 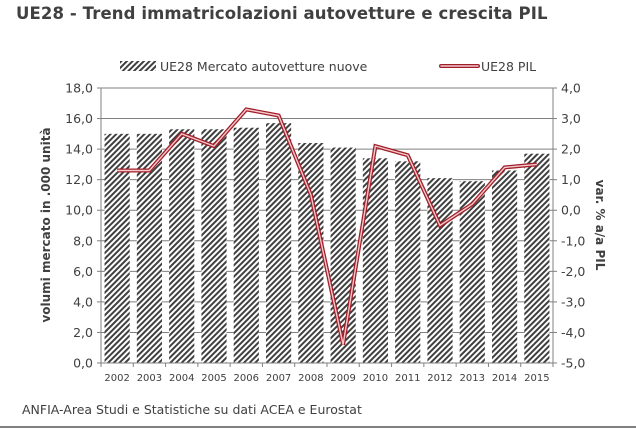 What do you see at coordinates (181, 378) in the screenshot?
I see `x-tick-label: 2004` at bounding box center [181, 378].